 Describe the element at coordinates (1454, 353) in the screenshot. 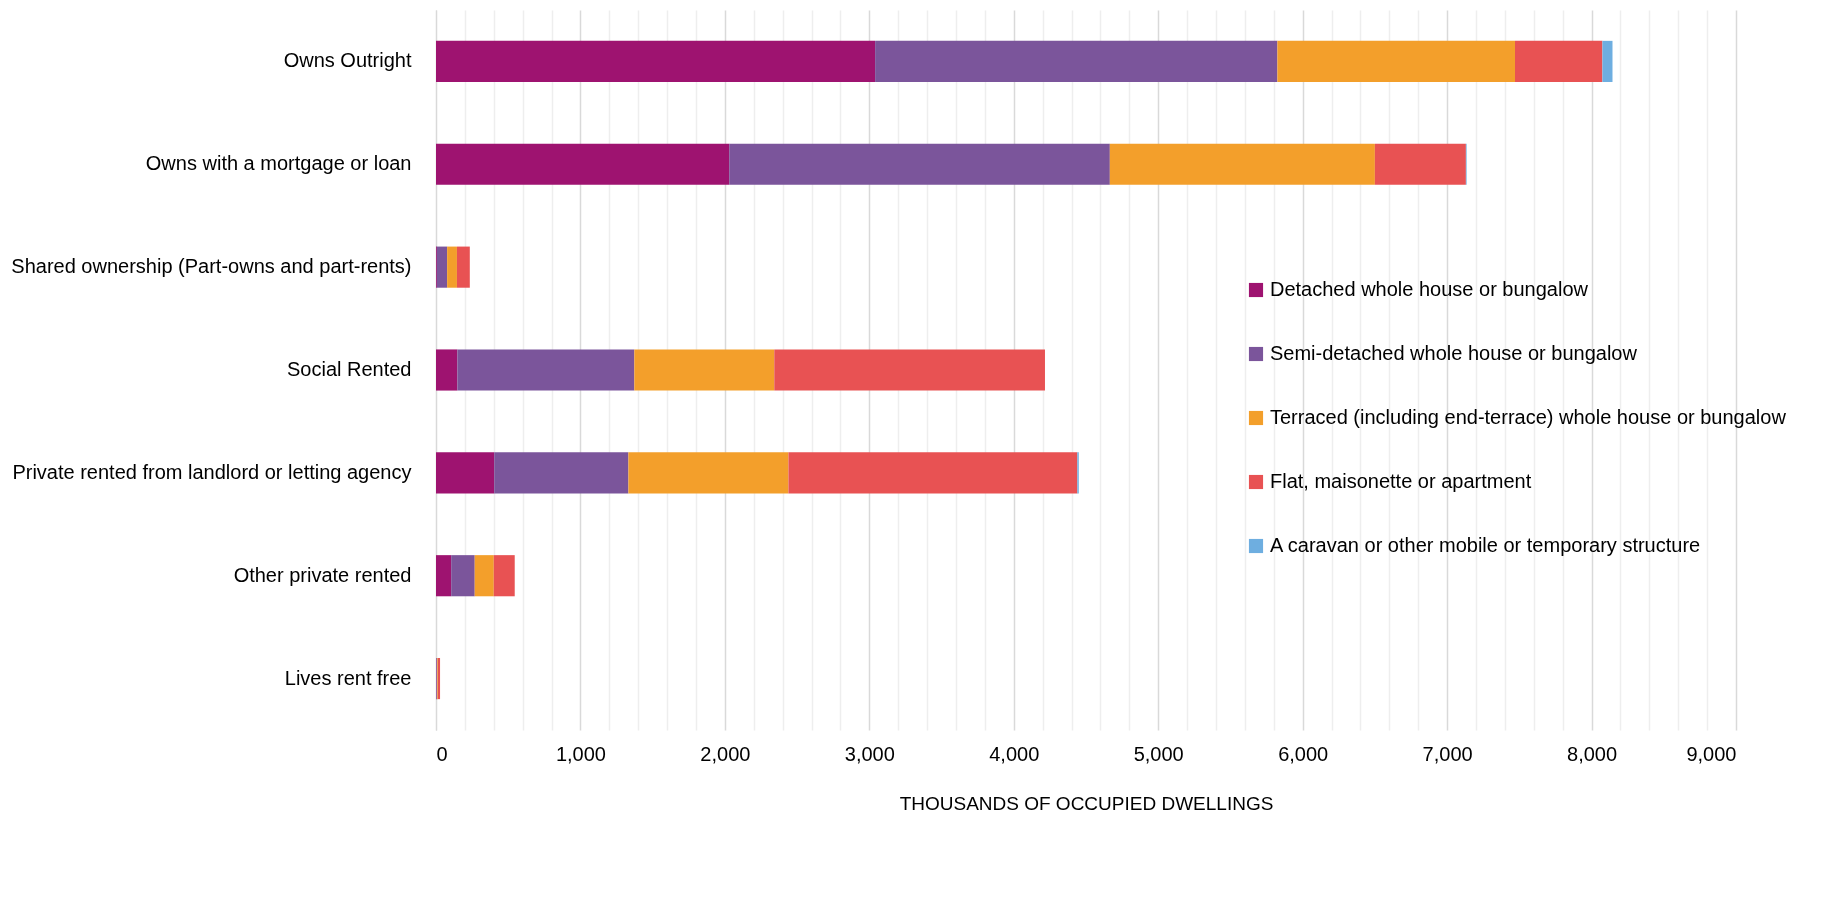

I see `legend-label: Semi-detached whole house or bungalow` at that location.